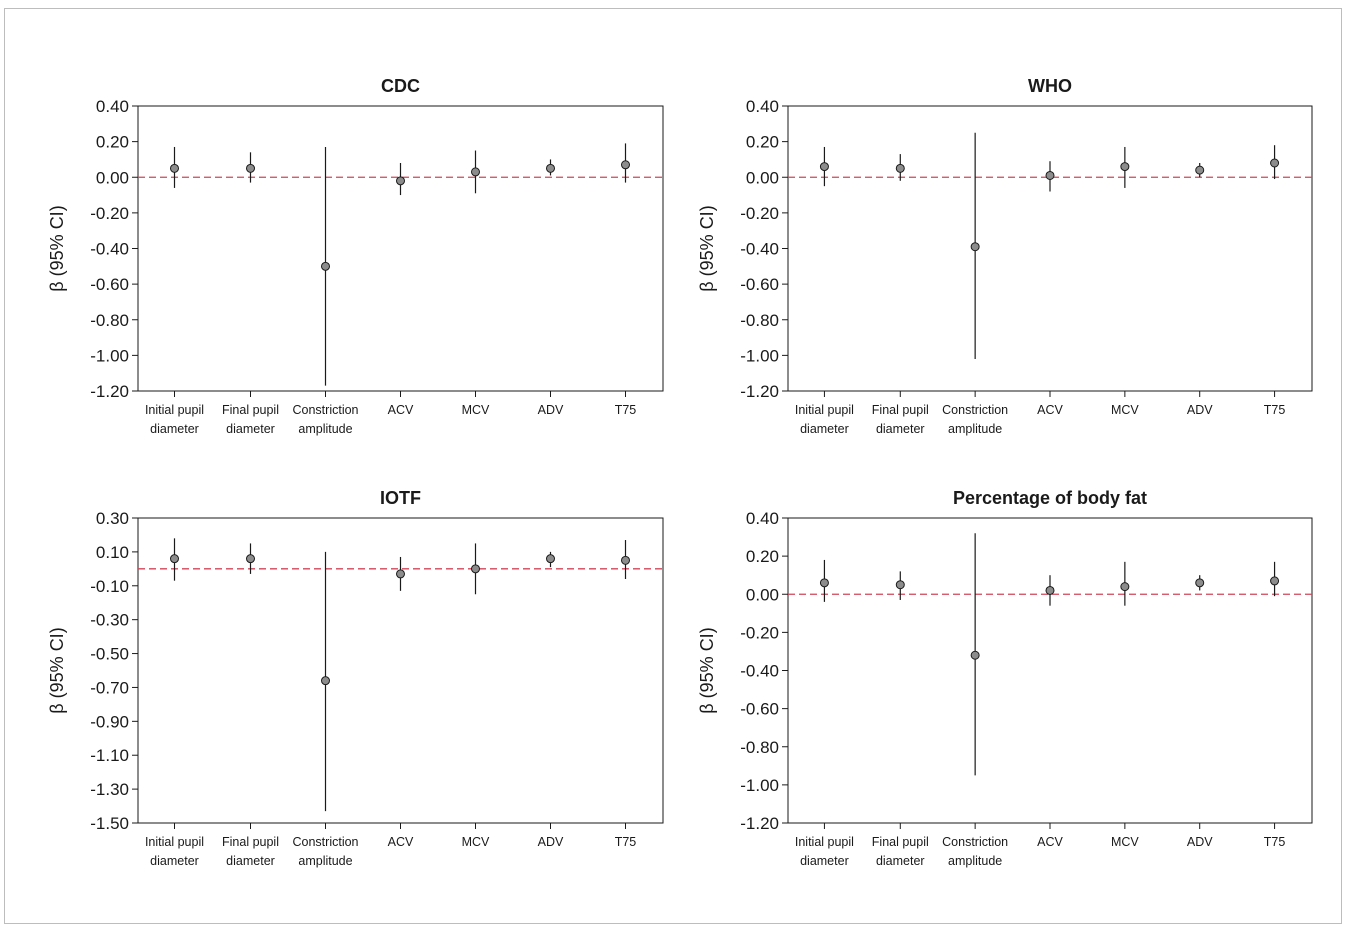 Image resolution: width=1347 pixels, height=927 pixels. Describe the element at coordinates (109, 755) in the screenshot. I see `y-tick-label: -1.10` at that location.